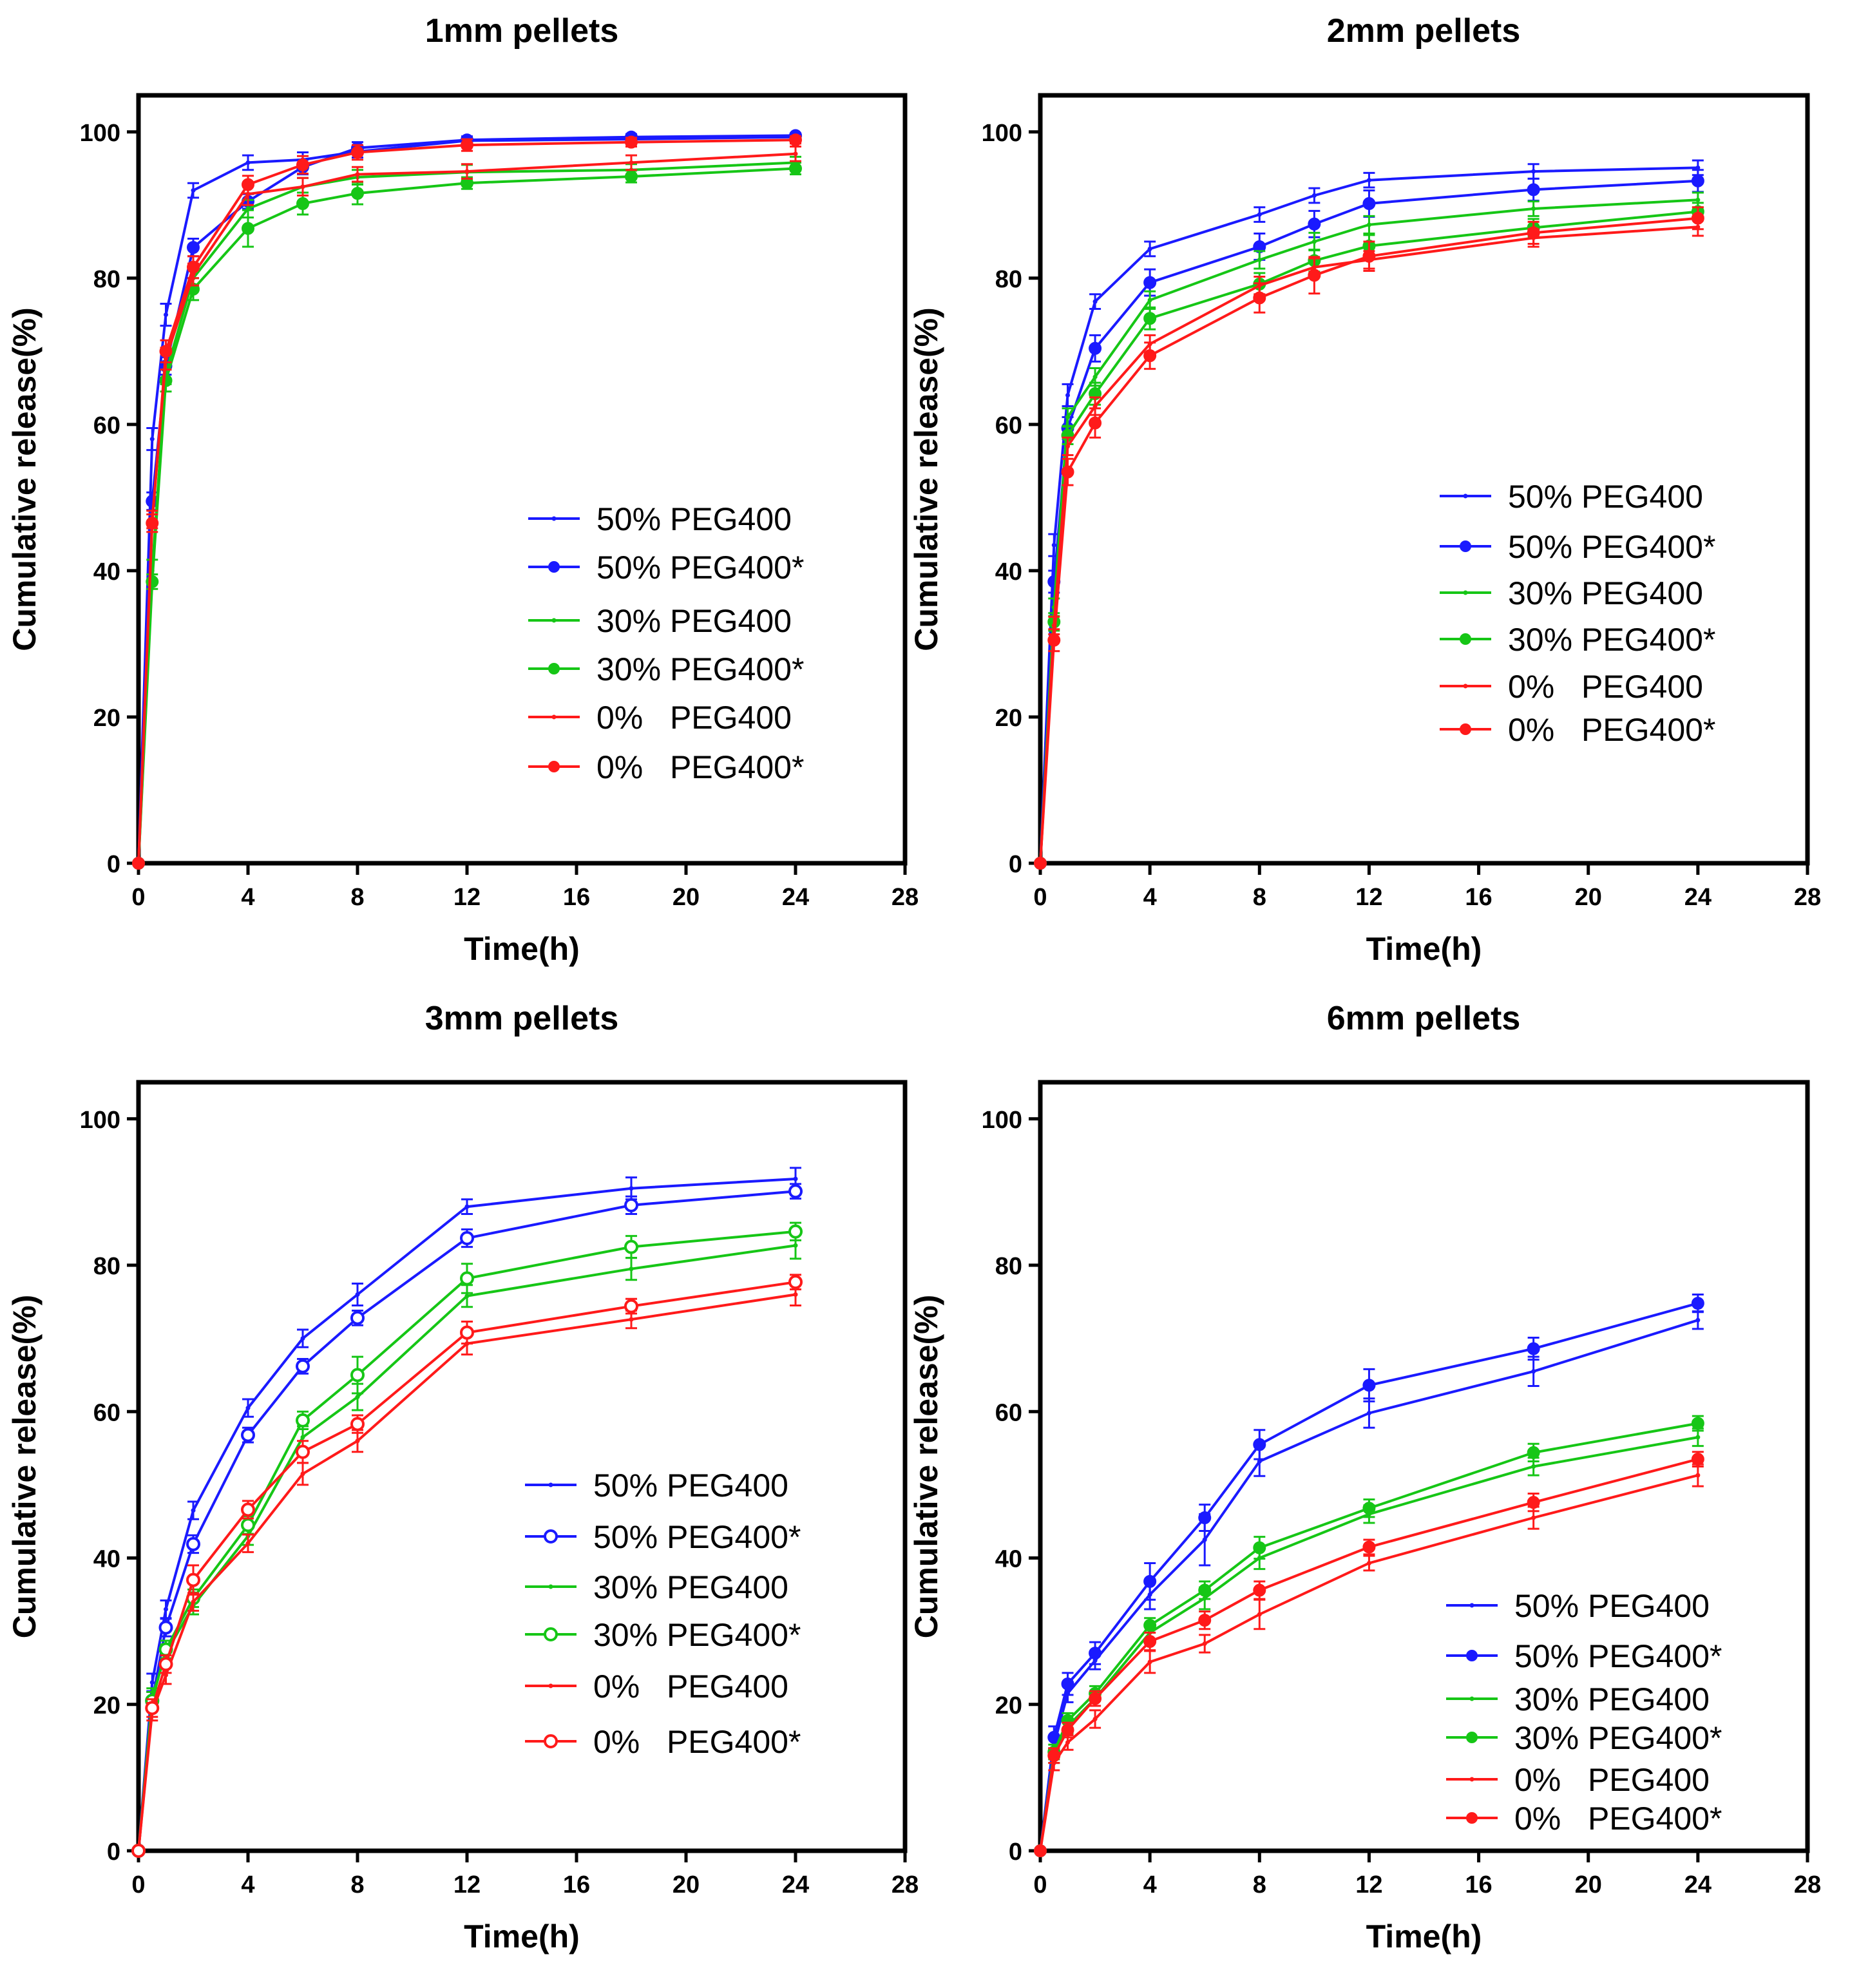 The width and height of the screenshot is (1850, 1988). What do you see at coordinates (796, 897) in the screenshot?
I see `x-tick-label: 24` at bounding box center [796, 897].